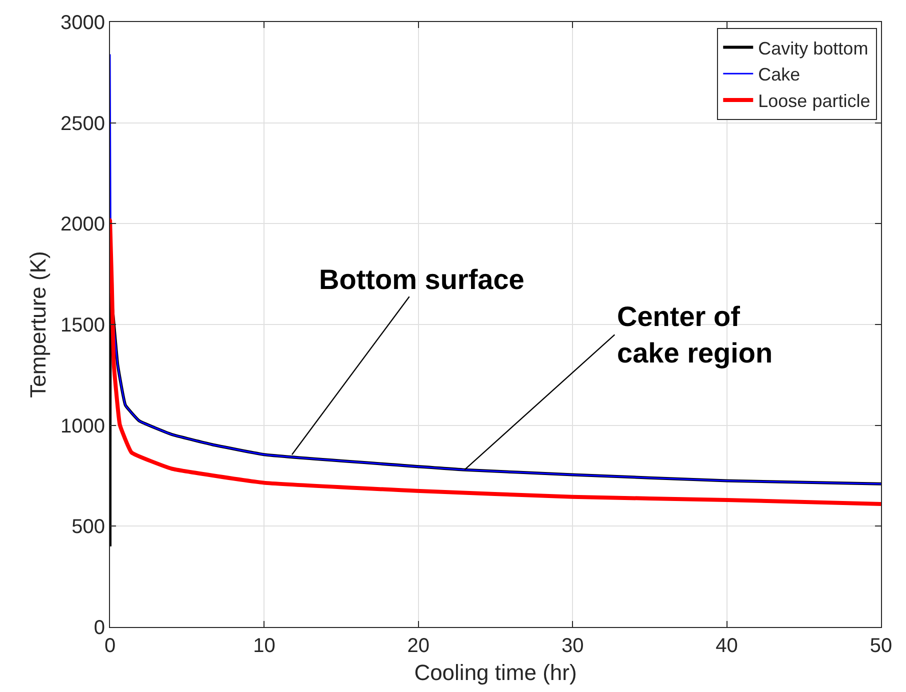 This screenshot has width=906, height=692. I want to click on y-axis-title: Temperture (K), so click(37, 324).